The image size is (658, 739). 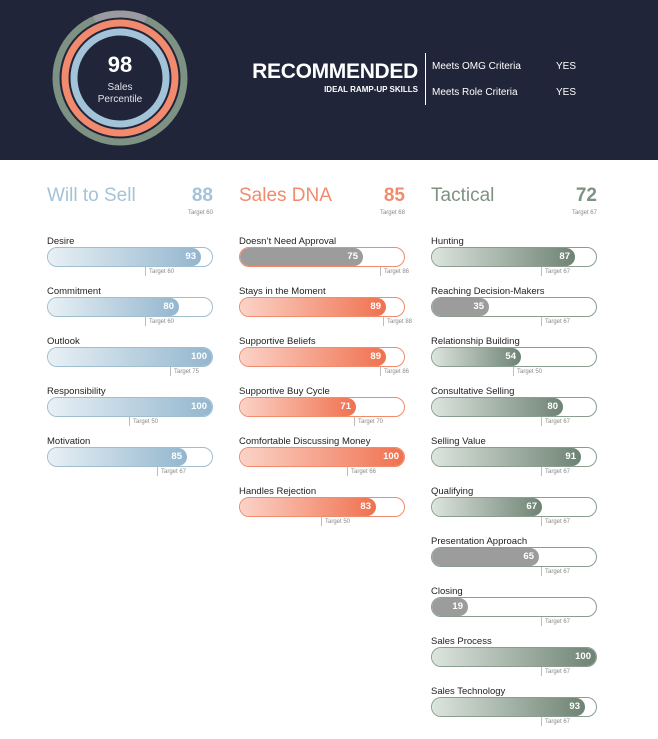 What do you see at coordinates (322, 507) in the screenshot?
I see `skill-bar: 83` at bounding box center [322, 507].